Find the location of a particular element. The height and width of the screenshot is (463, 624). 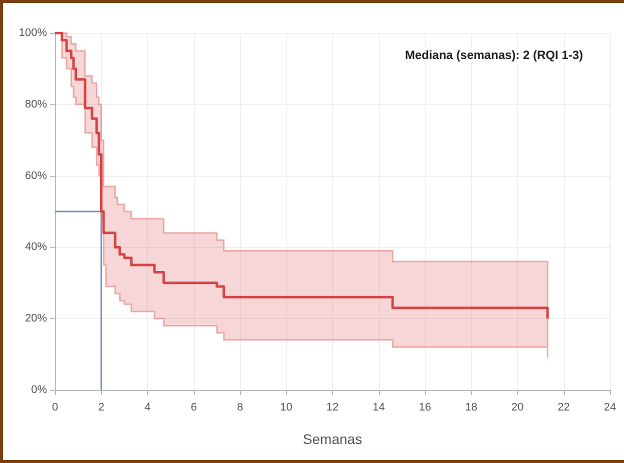

x-tick-label: 12 is located at coordinates (332, 408).